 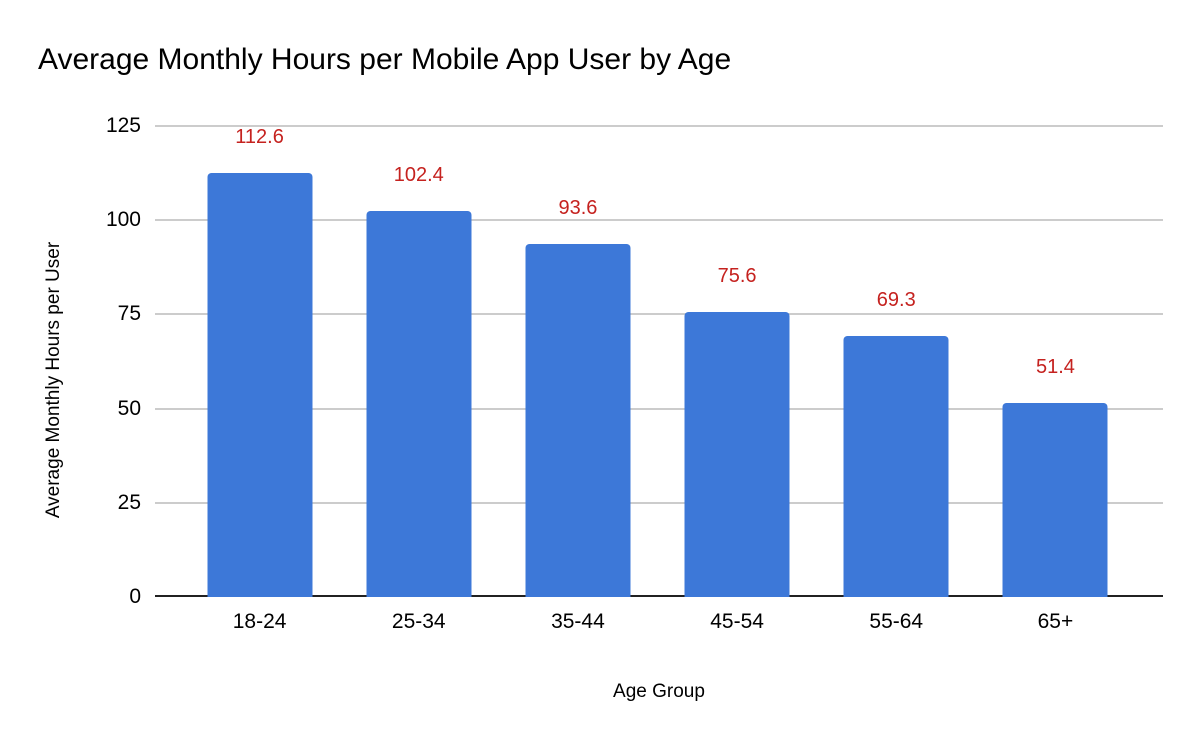 I want to click on column-45-54: 75.6 45-54, so click(x=737, y=379).